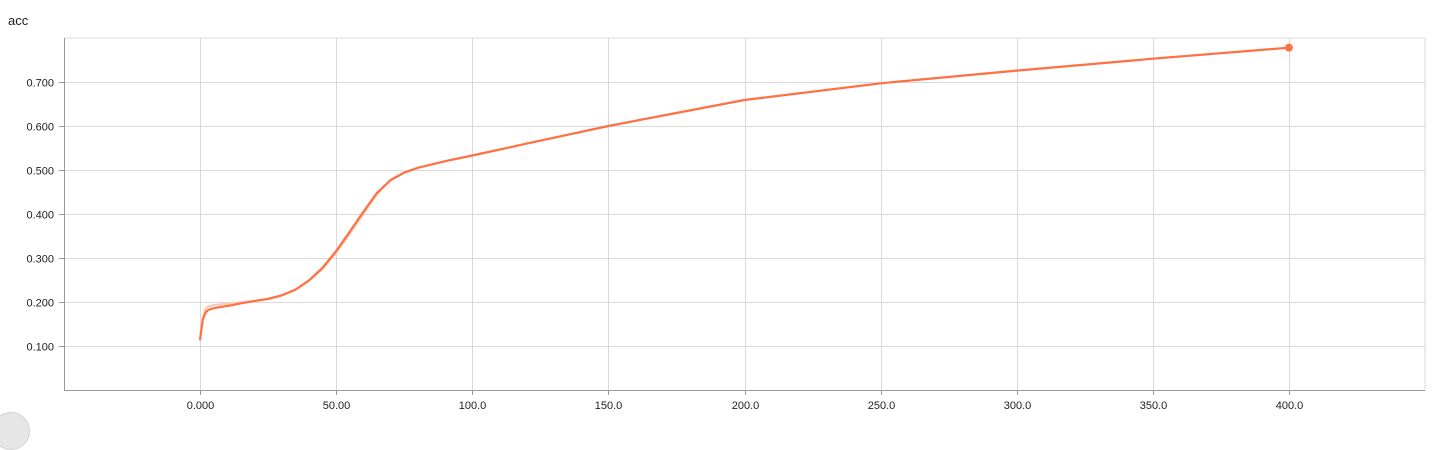 The image size is (1451, 450). Describe the element at coordinates (201, 406) in the screenshot. I see `x-tick-label: 0.000` at that location.